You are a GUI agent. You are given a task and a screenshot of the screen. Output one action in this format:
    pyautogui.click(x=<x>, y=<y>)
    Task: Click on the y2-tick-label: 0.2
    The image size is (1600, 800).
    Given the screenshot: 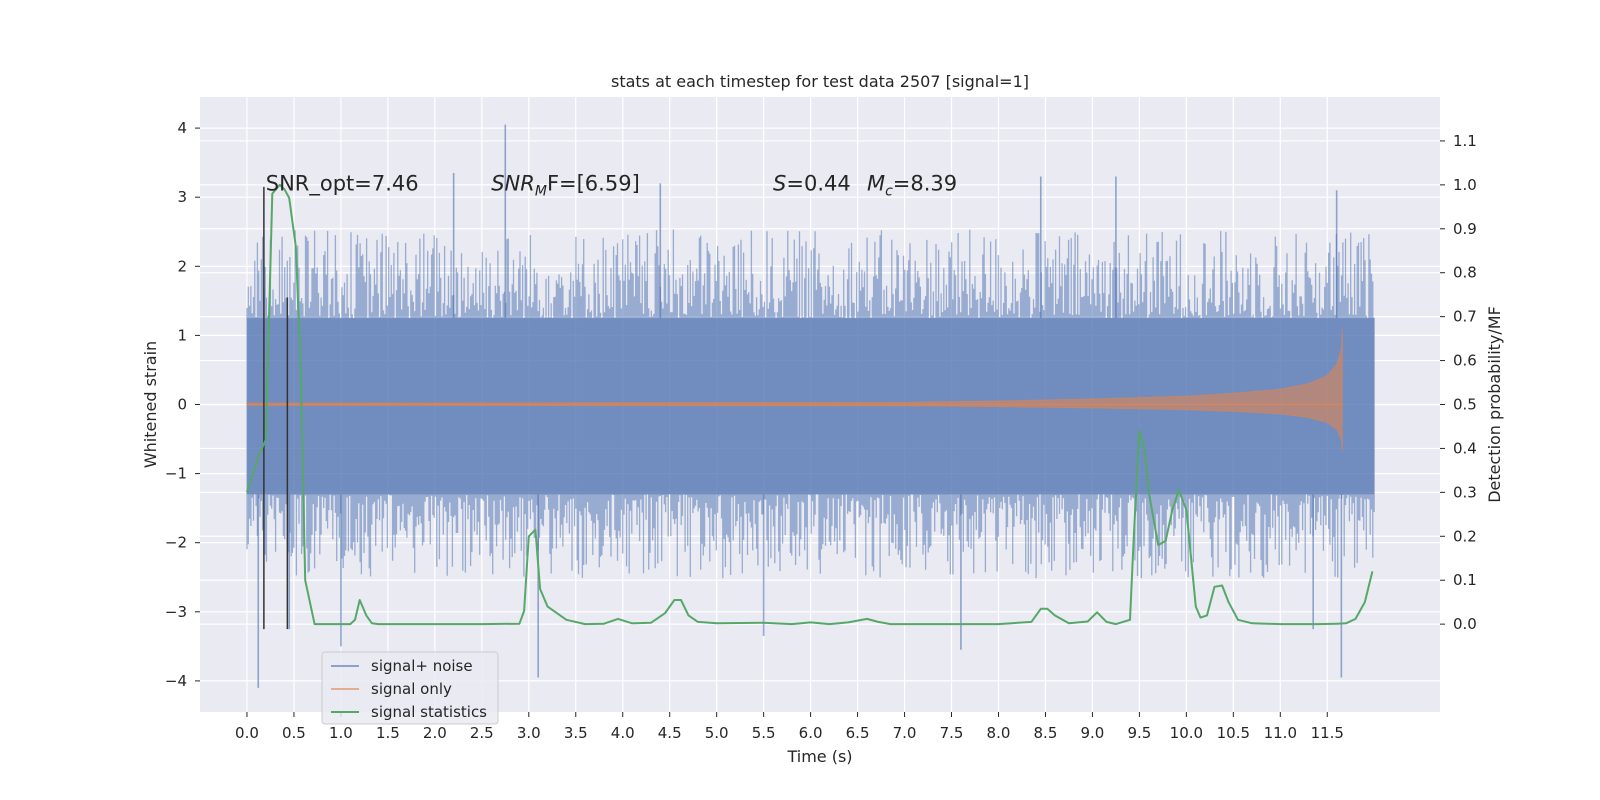 What is the action you would take?
    pyautogui.click(x=1465, y=536)
    